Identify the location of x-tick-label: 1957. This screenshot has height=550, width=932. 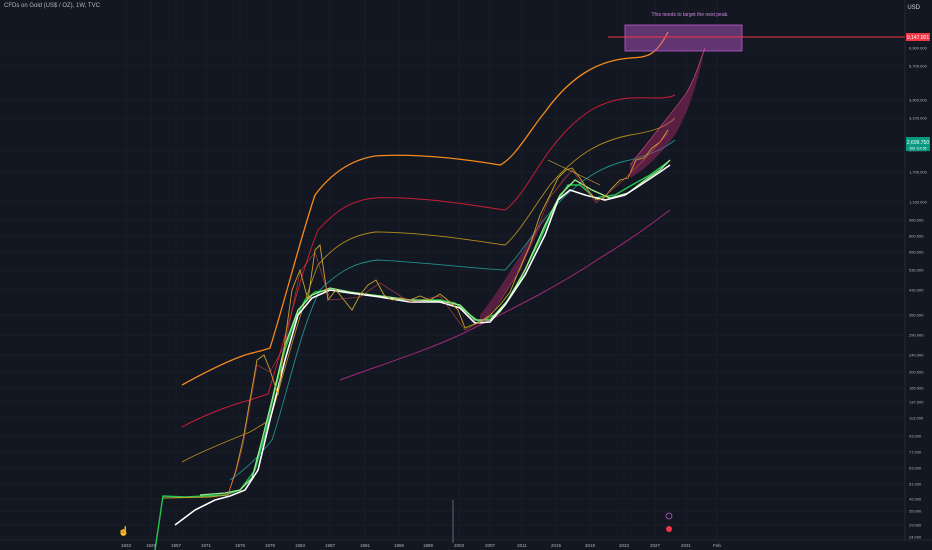
(176, 545).